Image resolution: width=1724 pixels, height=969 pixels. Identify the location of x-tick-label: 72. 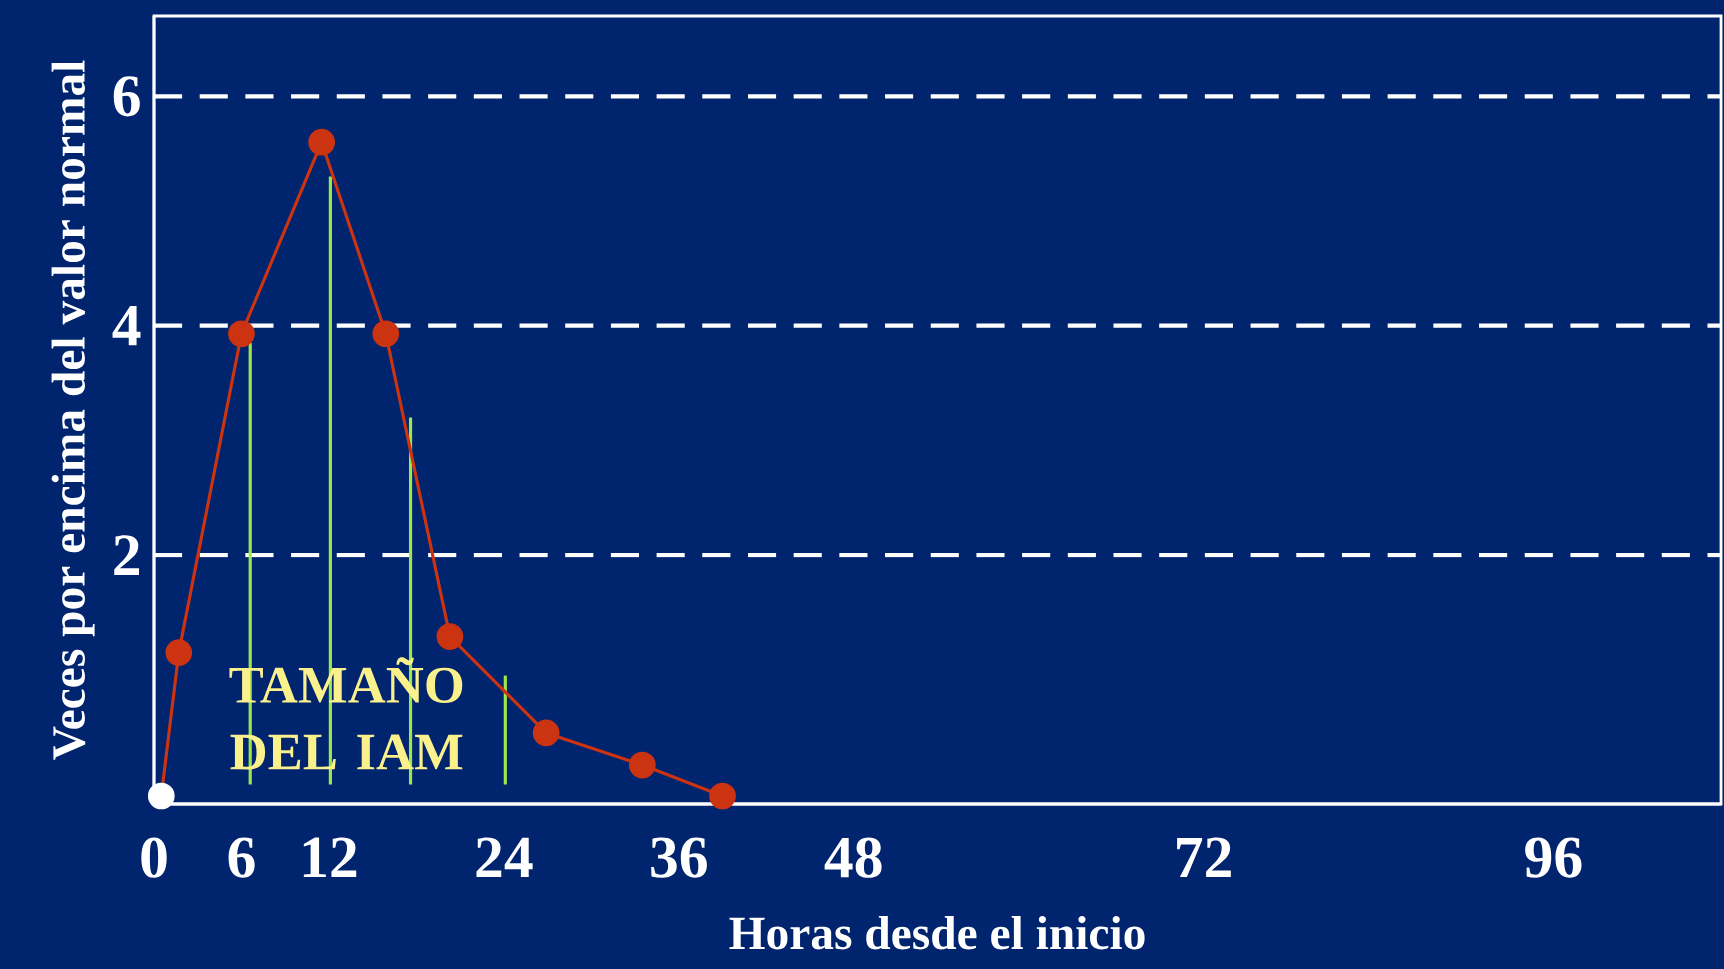
(1204, 857).